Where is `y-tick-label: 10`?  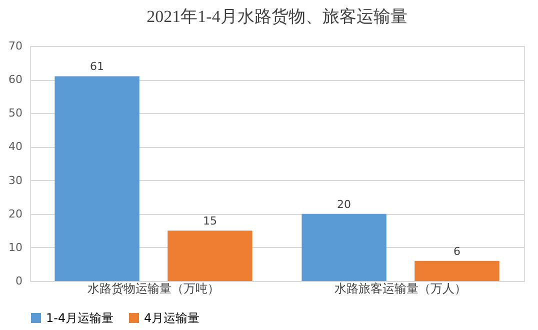
y-tick-label: 10 is located at coordinates (15, 247).